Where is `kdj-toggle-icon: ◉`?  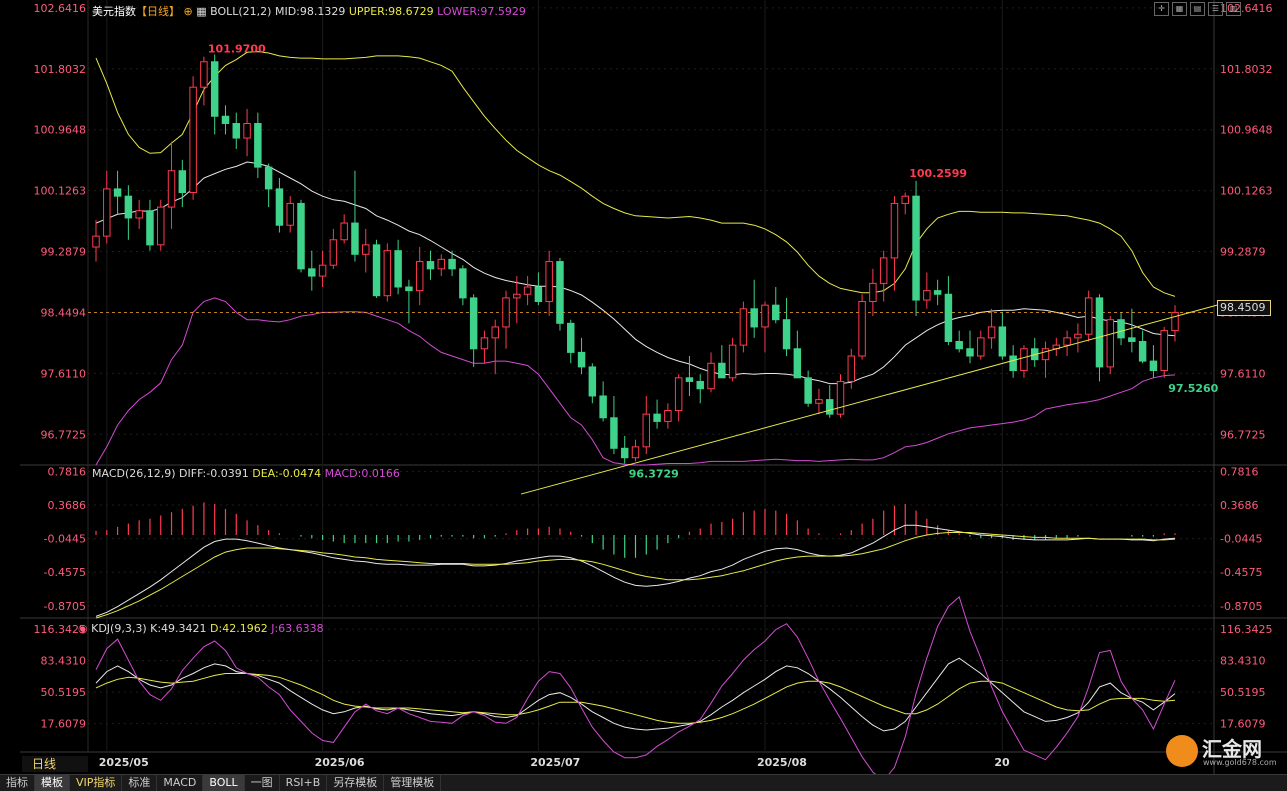
kdj-toggle-icon: ◉ is located at coordinates (83, 628).